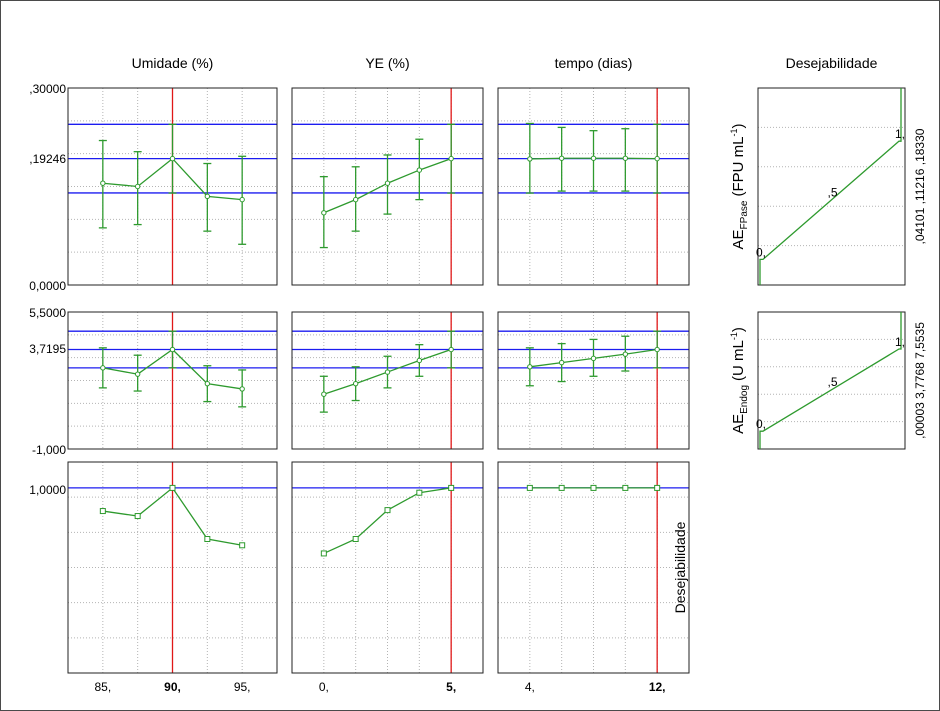 Image resolution: width=940 pixels, height=711 pixels. Describe the element at coordinates (593, 186) in the screenshot. I see `panel-r0-c2` at that location.